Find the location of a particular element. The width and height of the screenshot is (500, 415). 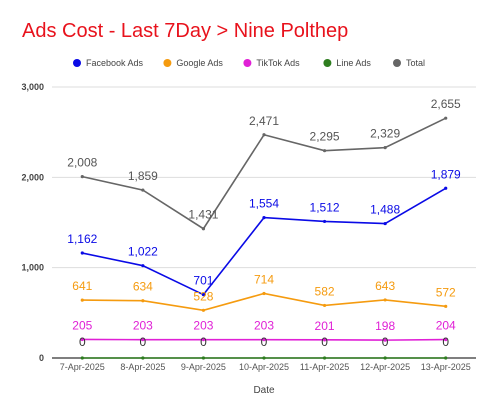

x-tick-label: 11-Apr-2025 is located at coordinates (324, 367).